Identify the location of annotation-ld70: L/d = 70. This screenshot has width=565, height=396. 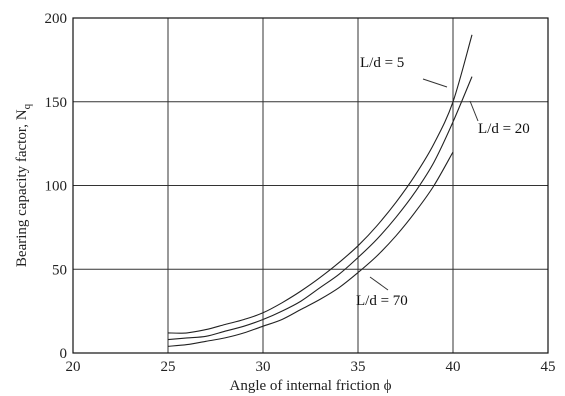
(382, 301).